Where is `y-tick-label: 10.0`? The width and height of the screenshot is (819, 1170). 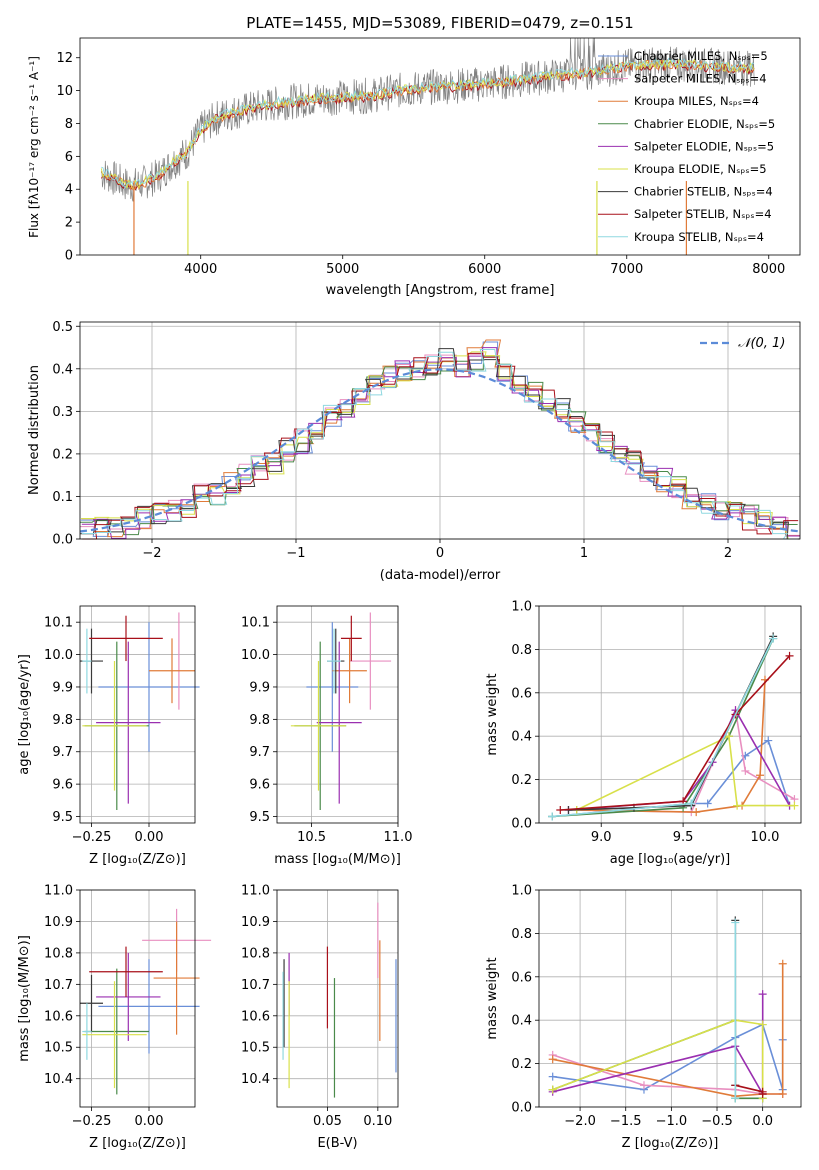 y-tick-label: 10.0 is located at coordinates (255, 655).